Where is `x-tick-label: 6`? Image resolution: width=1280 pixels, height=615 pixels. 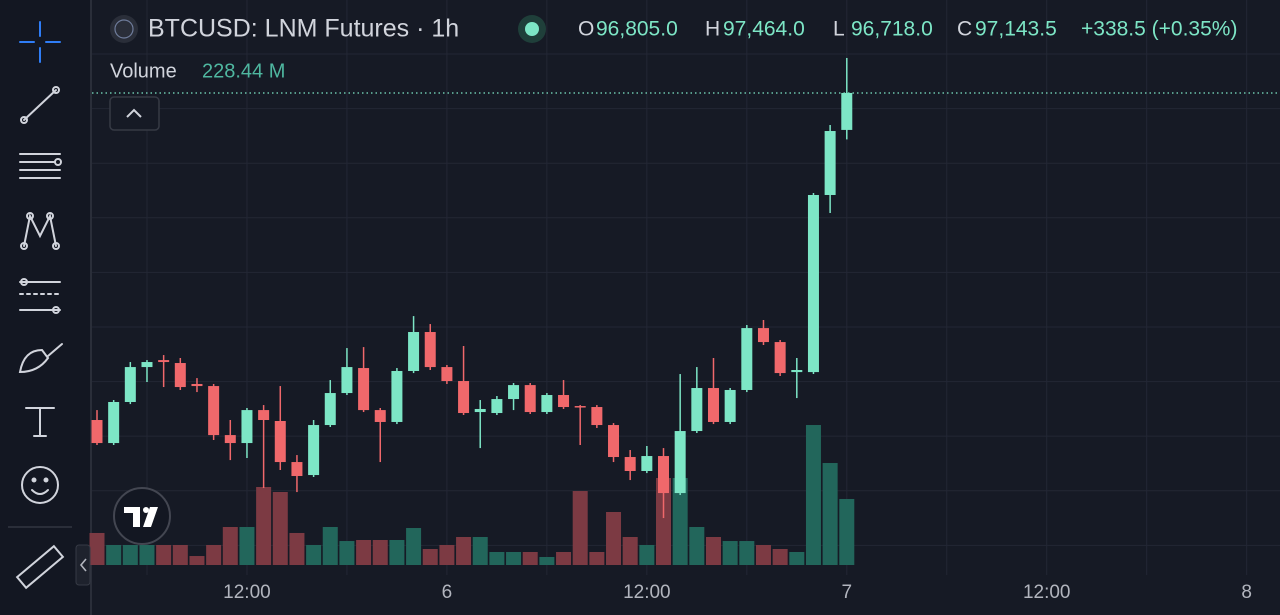
x-tick-label: 6 is located at coordinates (447, 592).